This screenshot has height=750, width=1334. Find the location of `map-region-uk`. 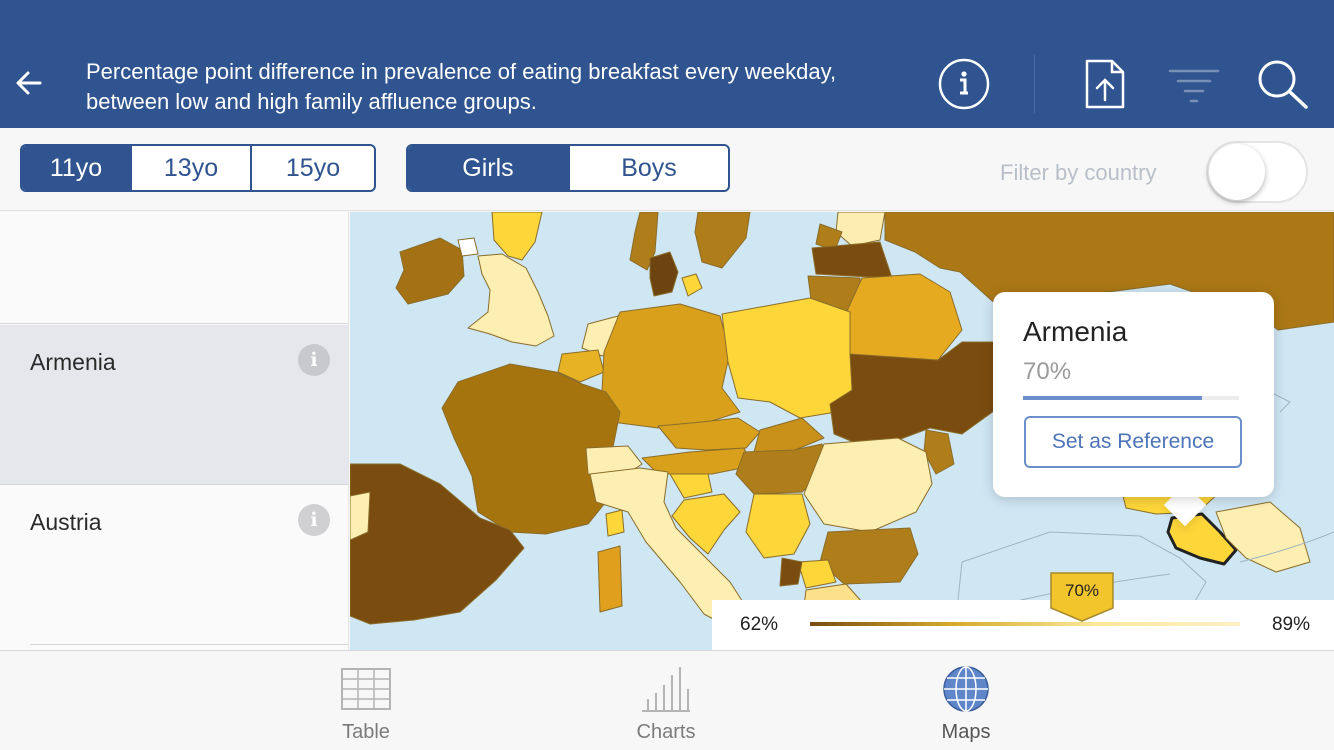

map-region-uk is located at coordinates (511, 300).